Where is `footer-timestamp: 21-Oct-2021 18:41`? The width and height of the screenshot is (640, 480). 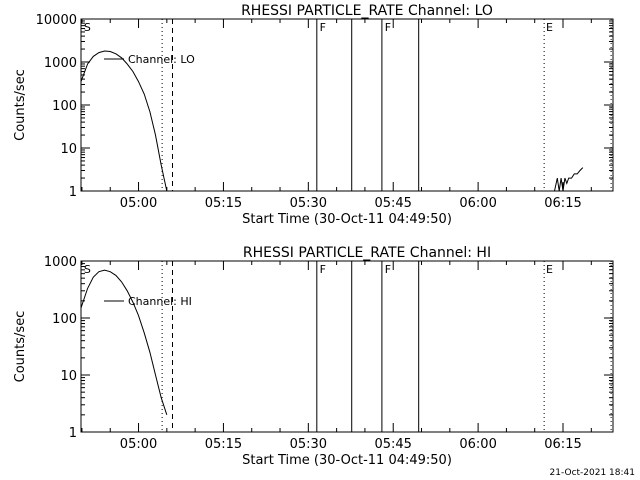 footer-timestamp: 21-Oct-2021 18:41 is located at coordinates (592, 473).